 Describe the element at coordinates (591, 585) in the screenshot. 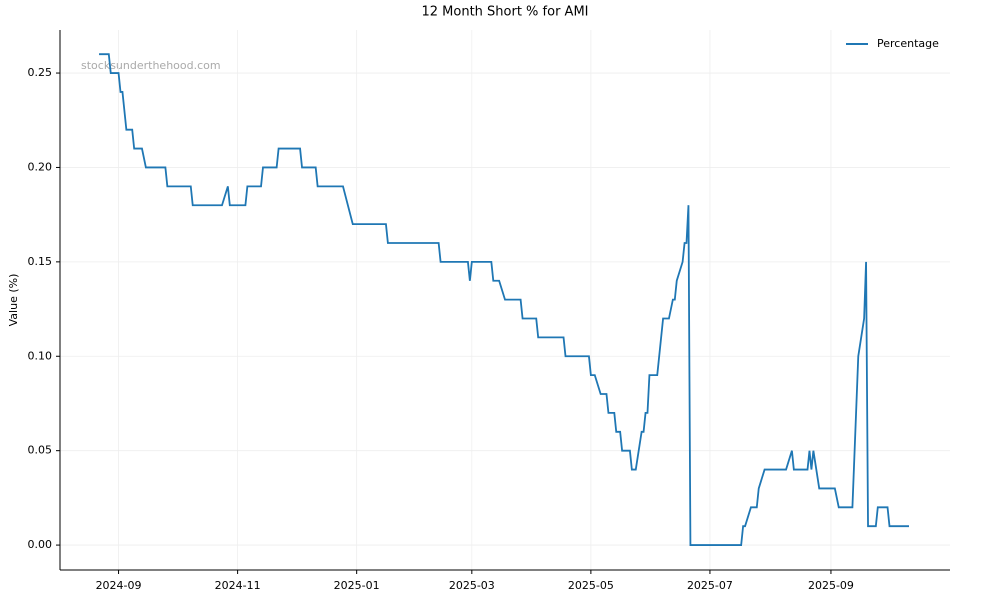

I see `x-tick-label: 2025-05` at that location.